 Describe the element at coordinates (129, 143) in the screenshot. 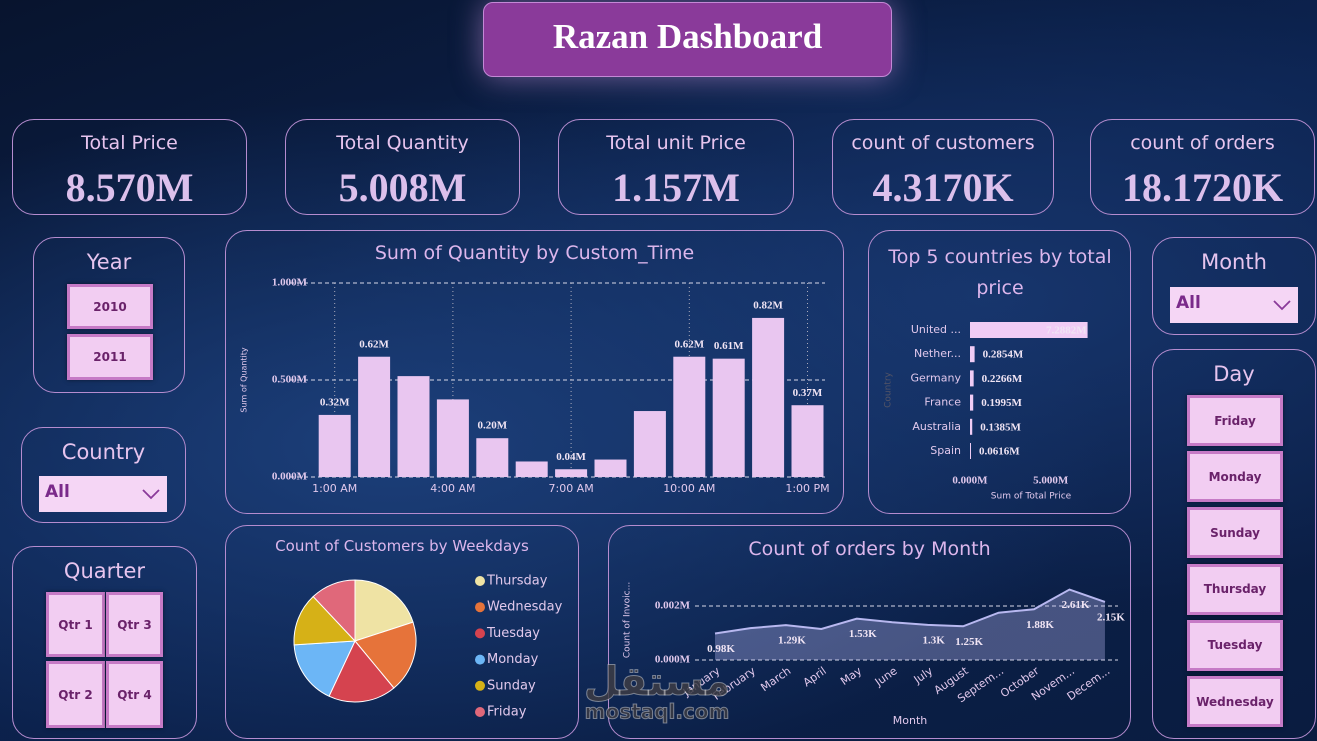

I see `kpi-label: Total Price` at that location.